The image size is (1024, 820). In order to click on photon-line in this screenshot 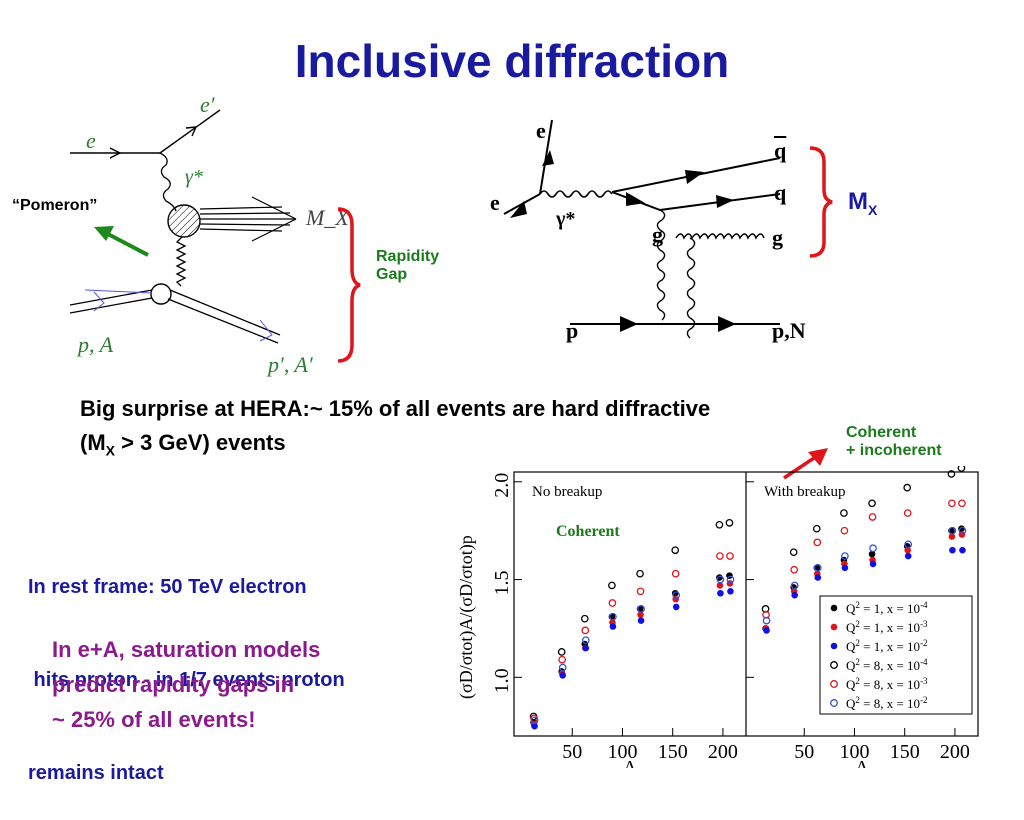, I will do `click(168, 182)`.